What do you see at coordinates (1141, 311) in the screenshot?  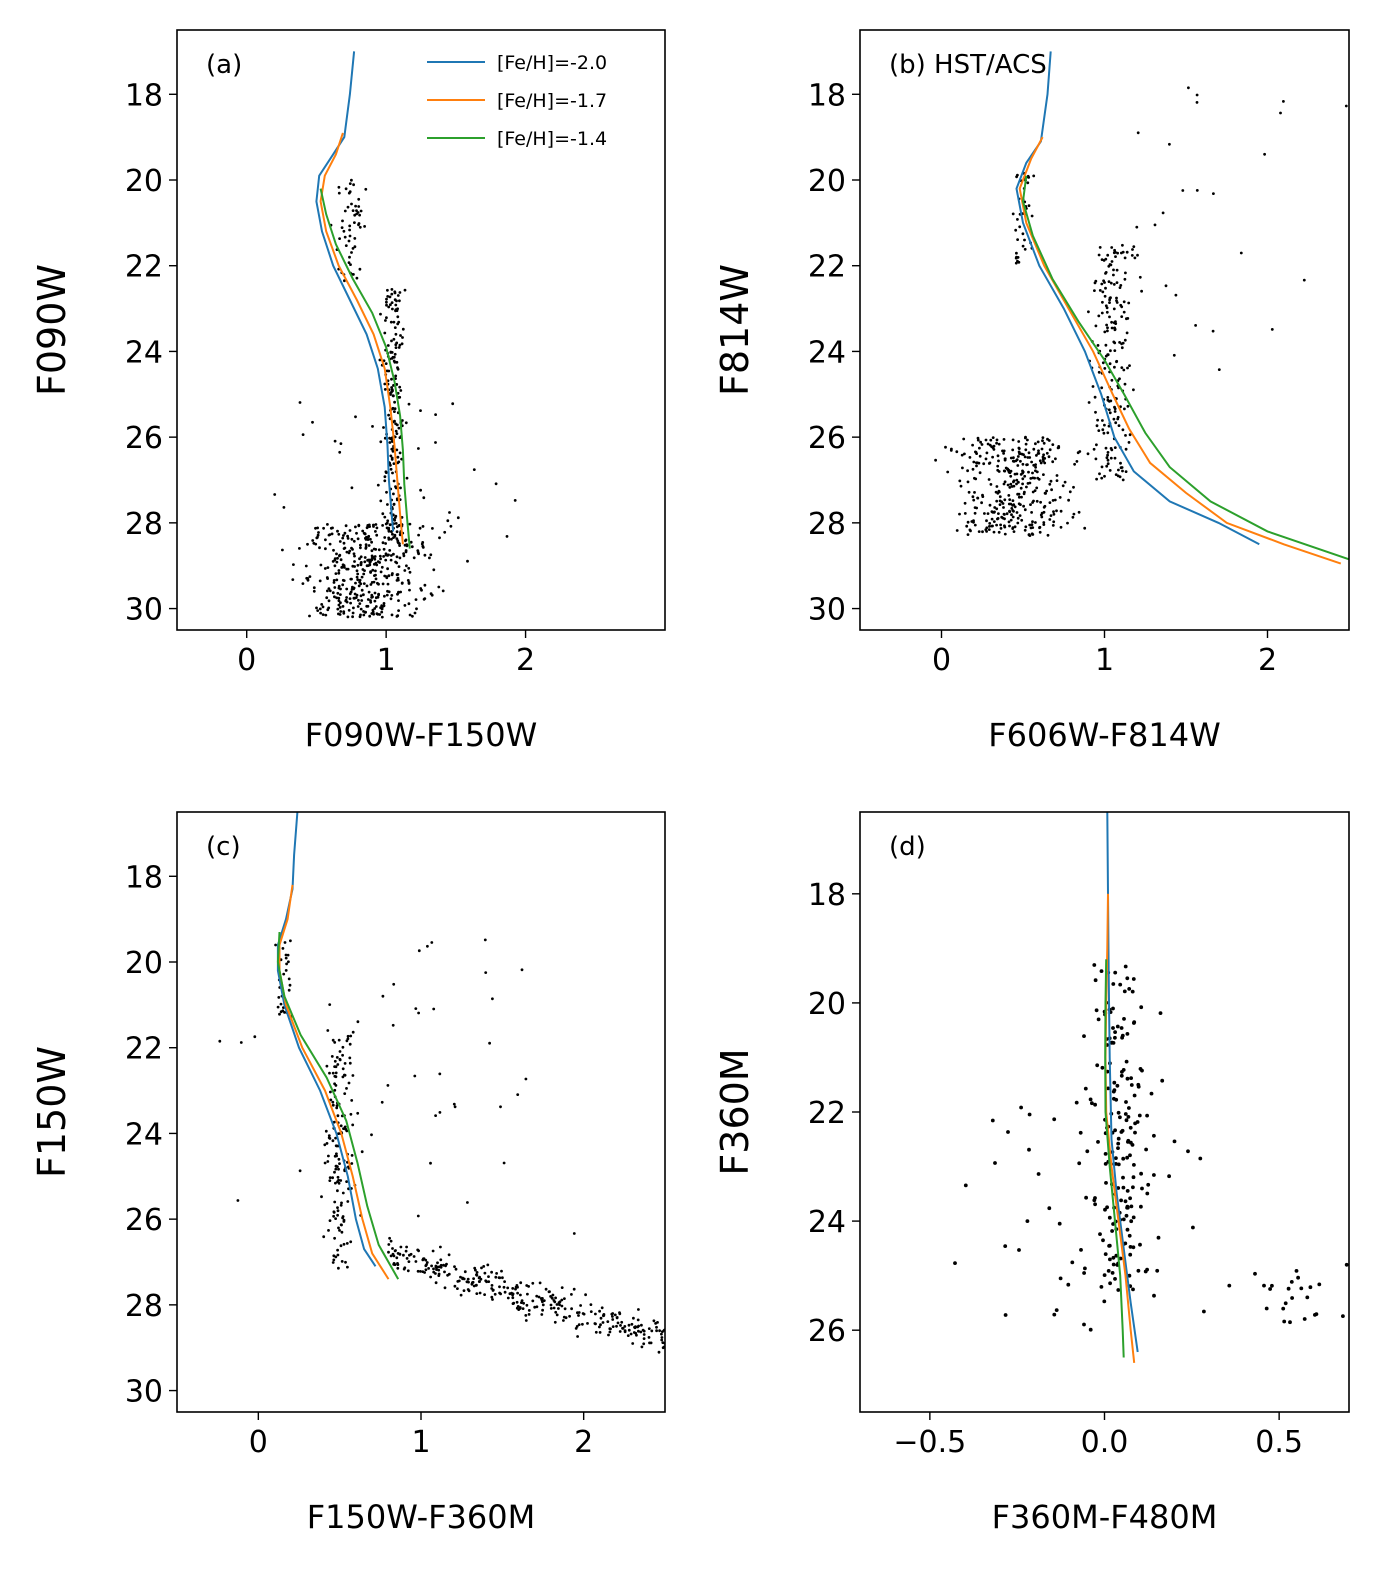 I see `scatter-points` at bounding box center [1141, 311].